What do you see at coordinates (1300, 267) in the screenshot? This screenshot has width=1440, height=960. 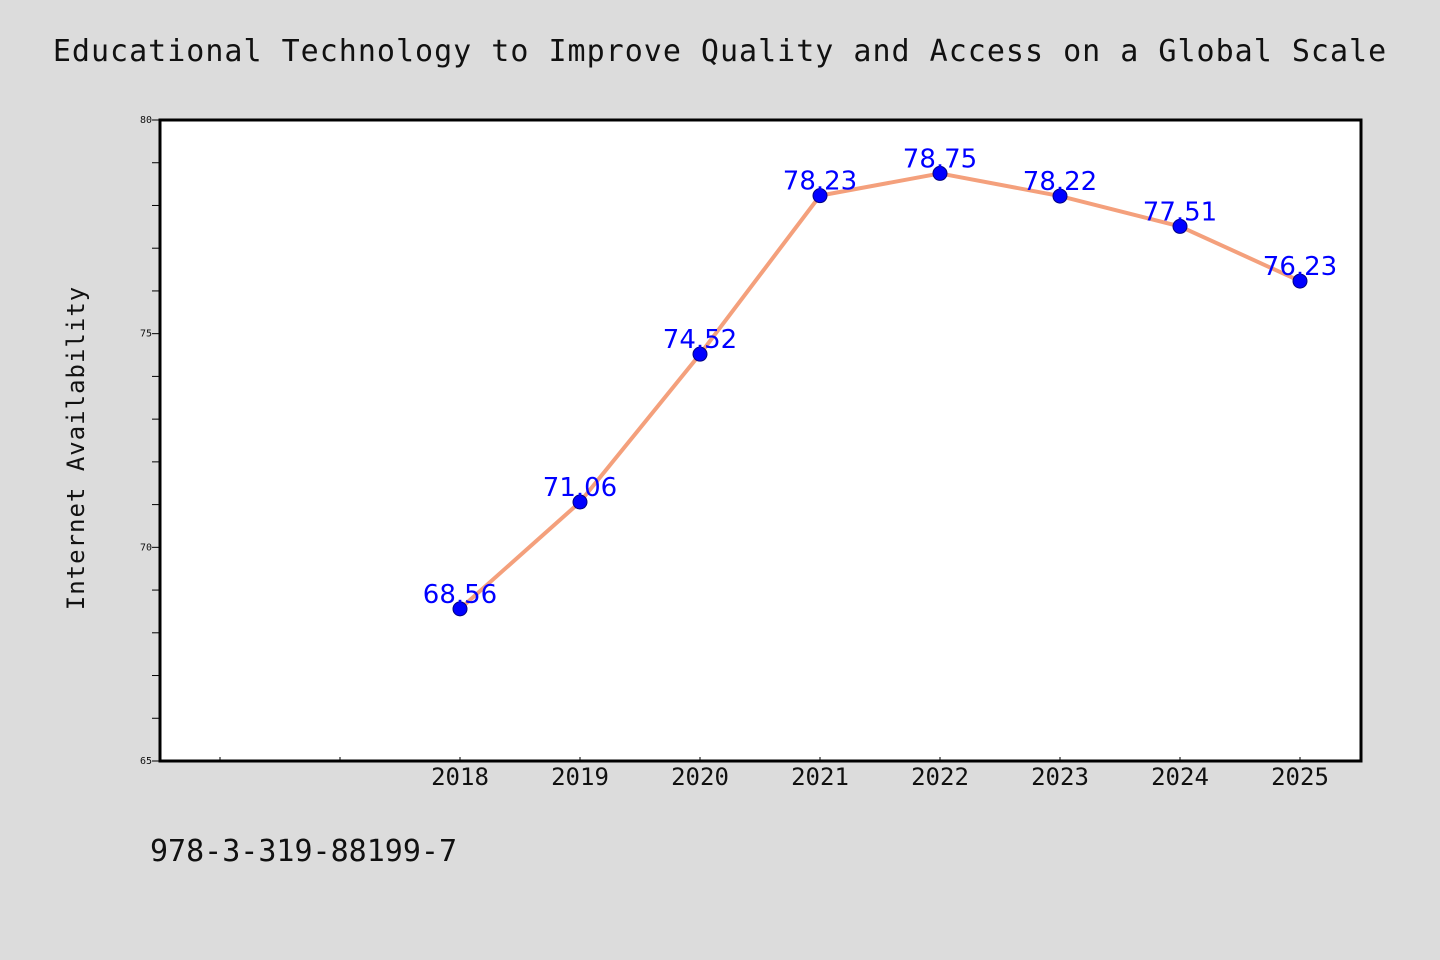 I see `data-label: 76.23` at bounding box center [1300, 267].